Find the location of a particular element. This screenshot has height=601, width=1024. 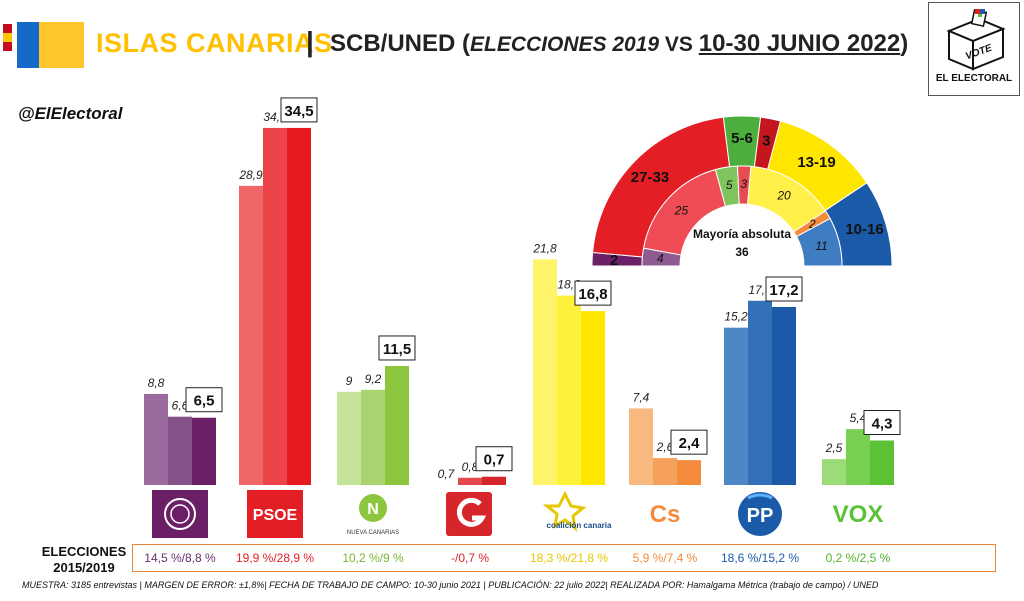

cs-label-1: 7,4 is located at coordinates (641, 397).